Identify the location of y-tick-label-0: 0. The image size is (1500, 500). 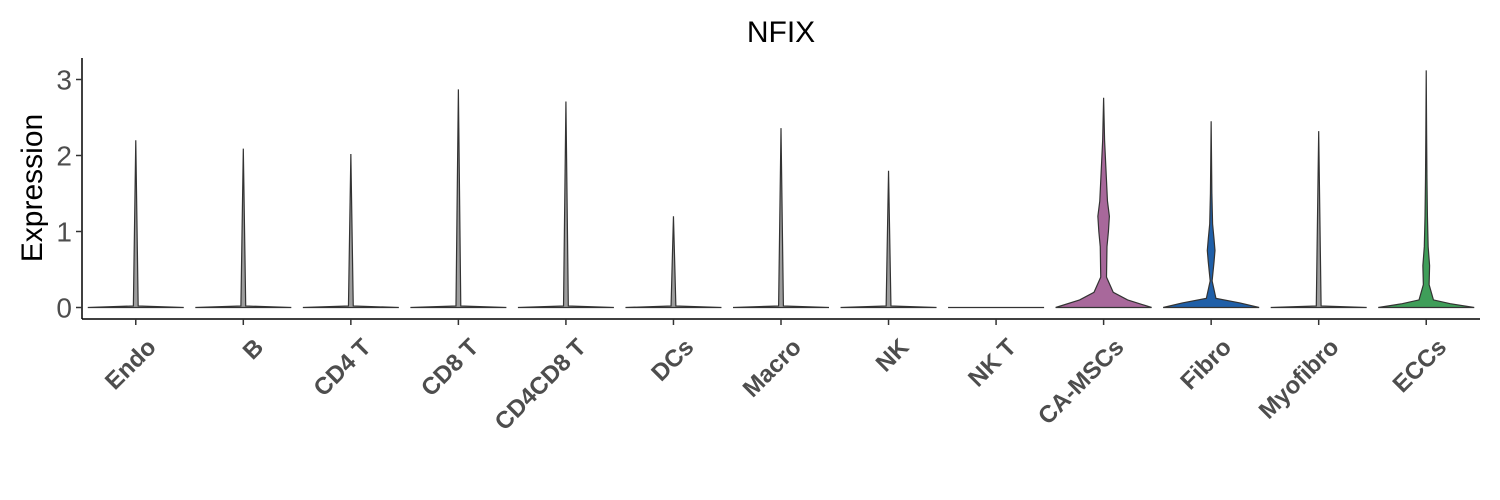
(64, 308).